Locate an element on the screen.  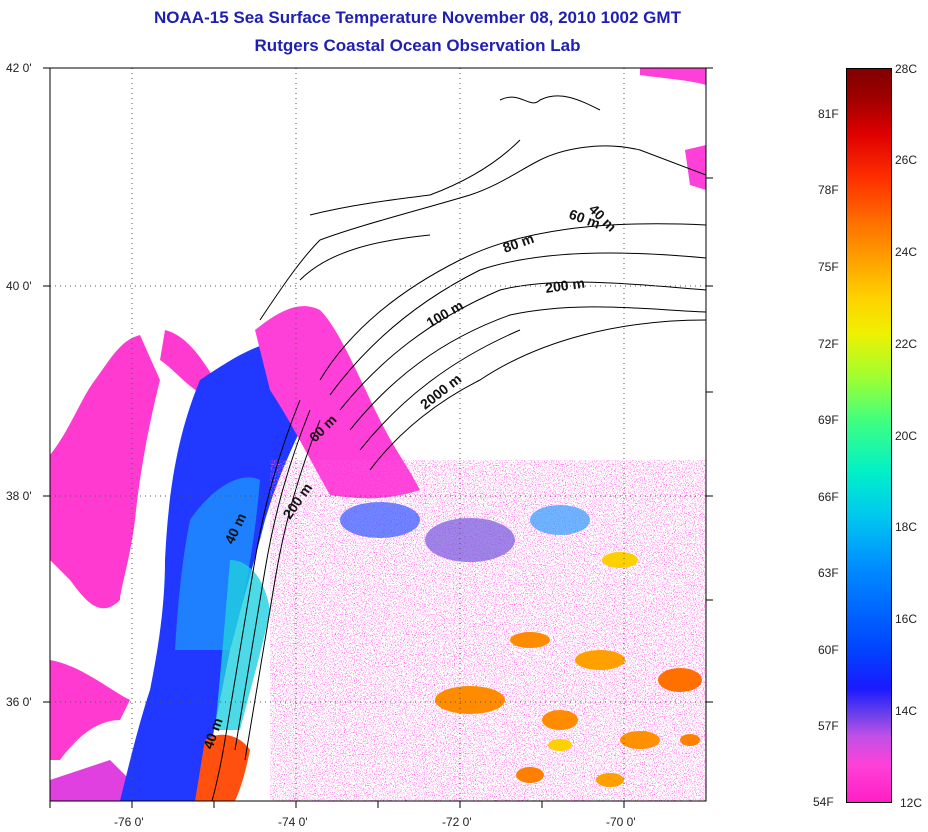
lat-label: 40 0' is located at coordinates (19, 286).